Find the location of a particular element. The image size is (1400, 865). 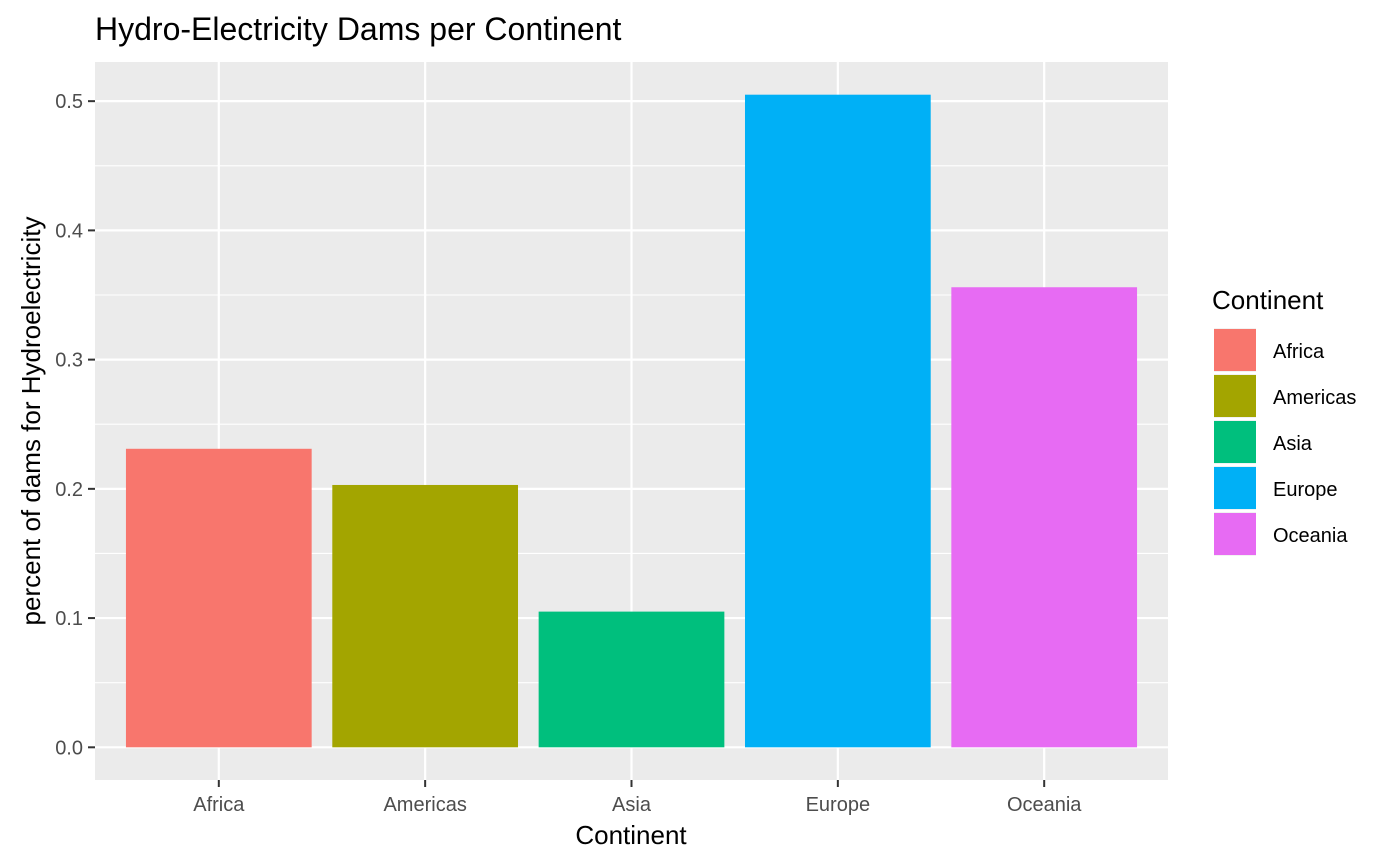

y-axis-title: percent of dams for Hydroelectricity is located at coordinates (31, 421).